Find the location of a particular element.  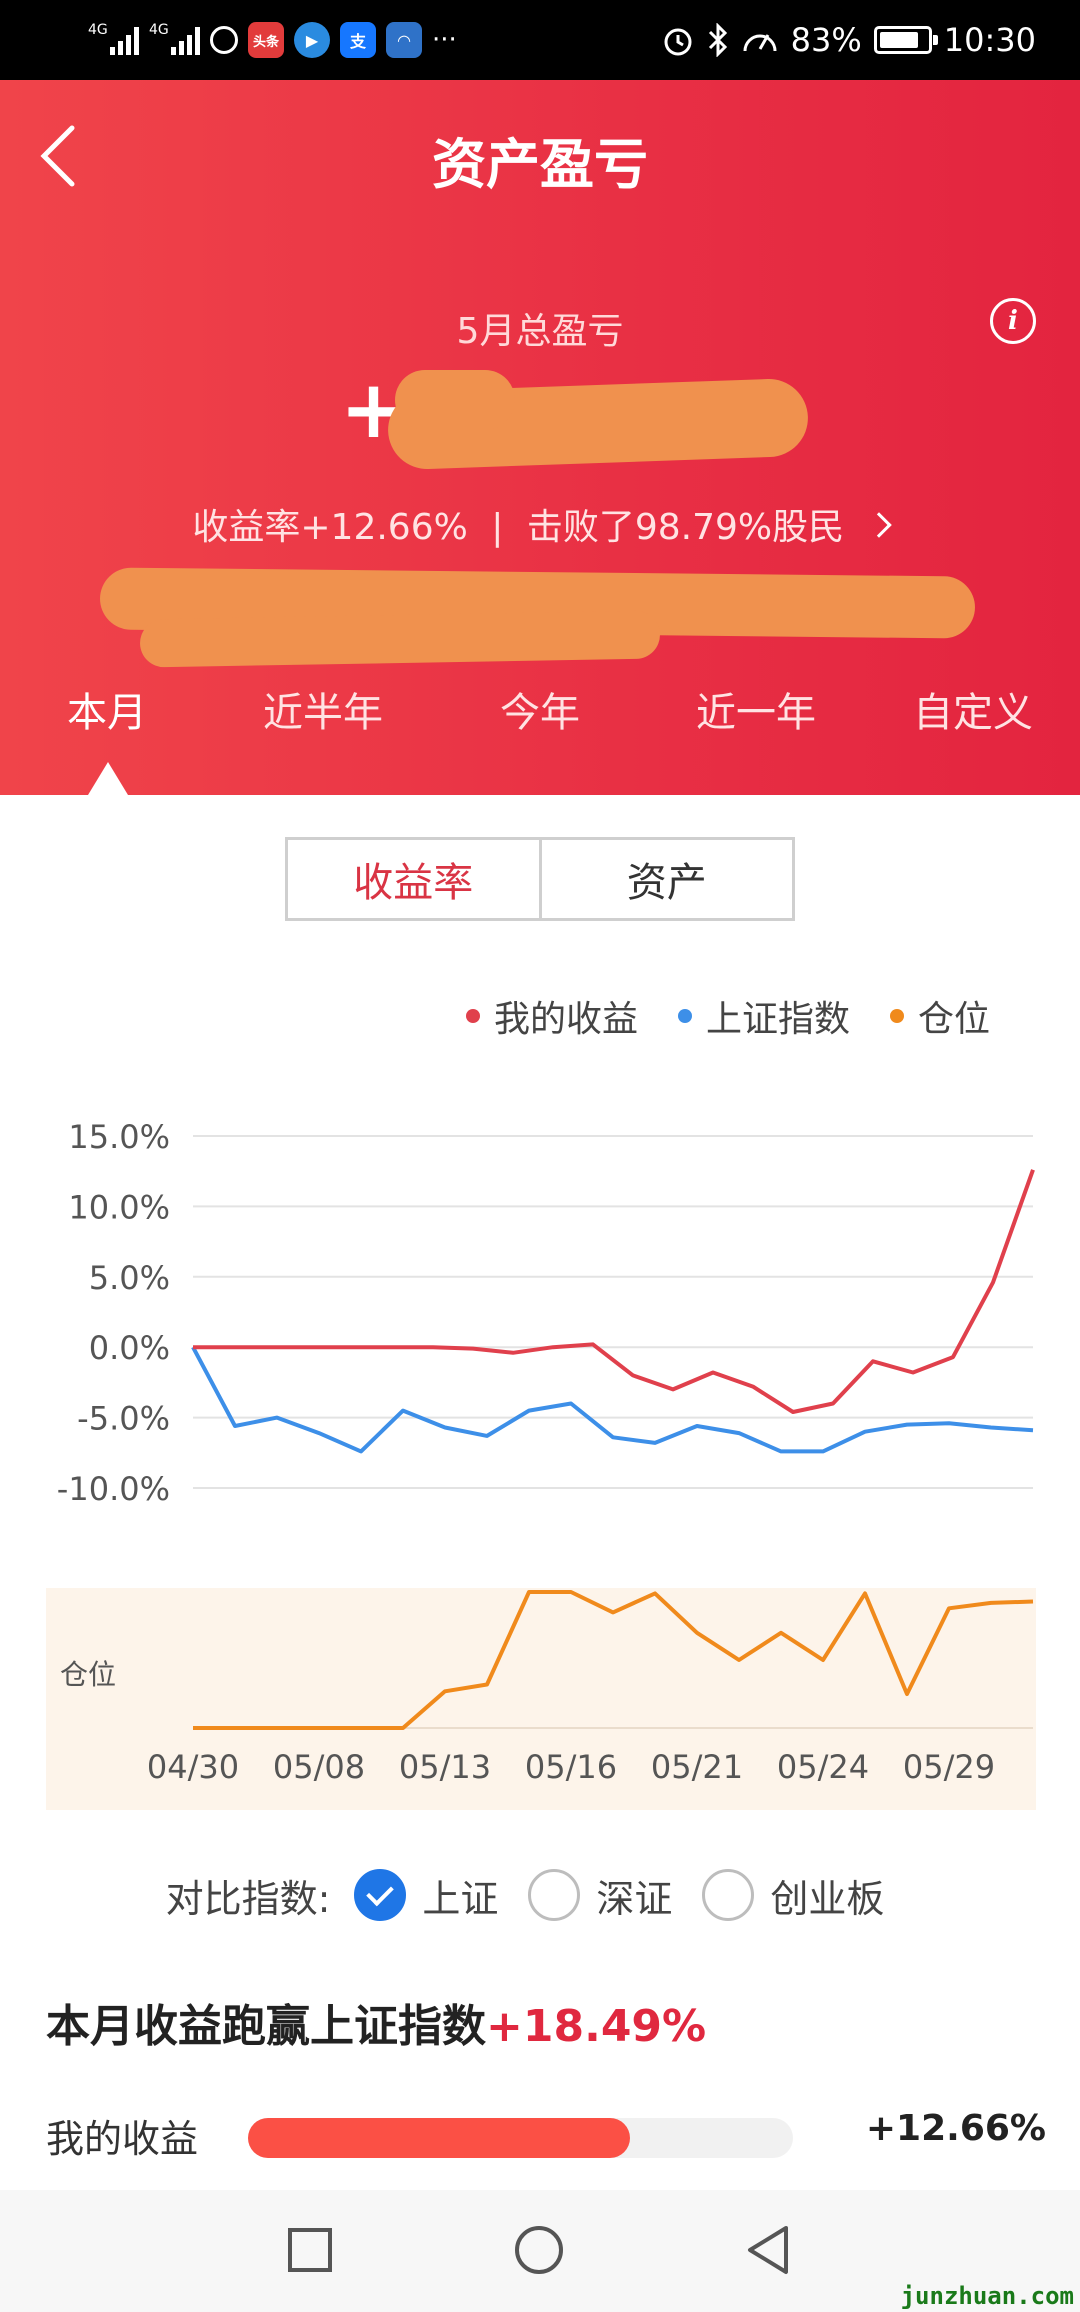

x-tick-label: 05/21 is located at coordinates (697, 1767).